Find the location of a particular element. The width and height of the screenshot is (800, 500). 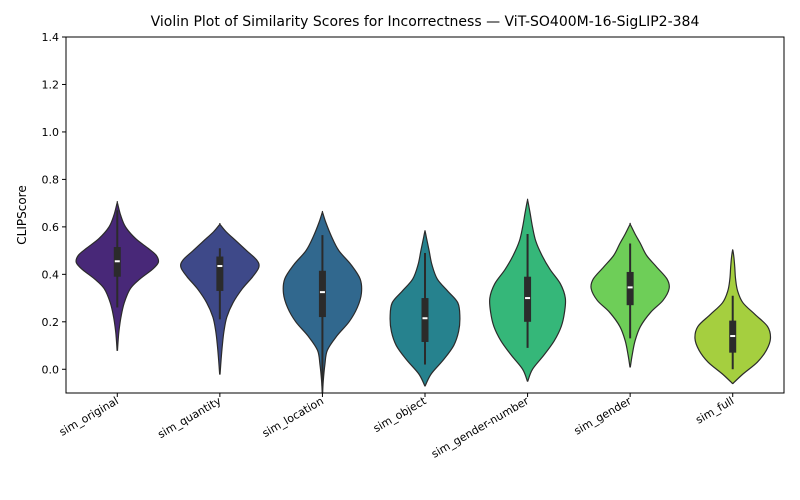

x-tick-label: sim_object is located at coordinates (400, 414).